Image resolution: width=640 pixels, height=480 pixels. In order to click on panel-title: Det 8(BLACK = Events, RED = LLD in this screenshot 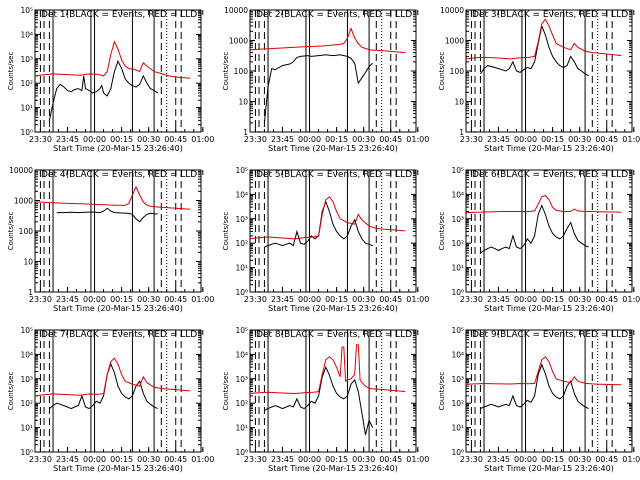, I will do `click(334, 335)`.